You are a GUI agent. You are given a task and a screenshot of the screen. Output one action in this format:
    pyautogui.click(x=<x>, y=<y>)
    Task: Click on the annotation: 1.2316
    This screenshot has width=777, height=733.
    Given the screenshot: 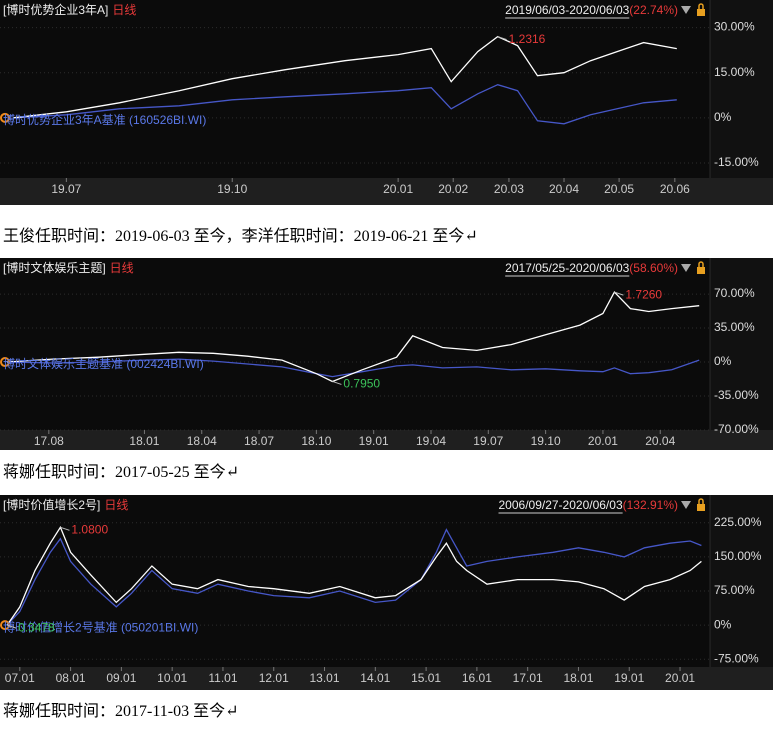 What is the action you would take?
    pyautogui.click(x=527, y=39)
    